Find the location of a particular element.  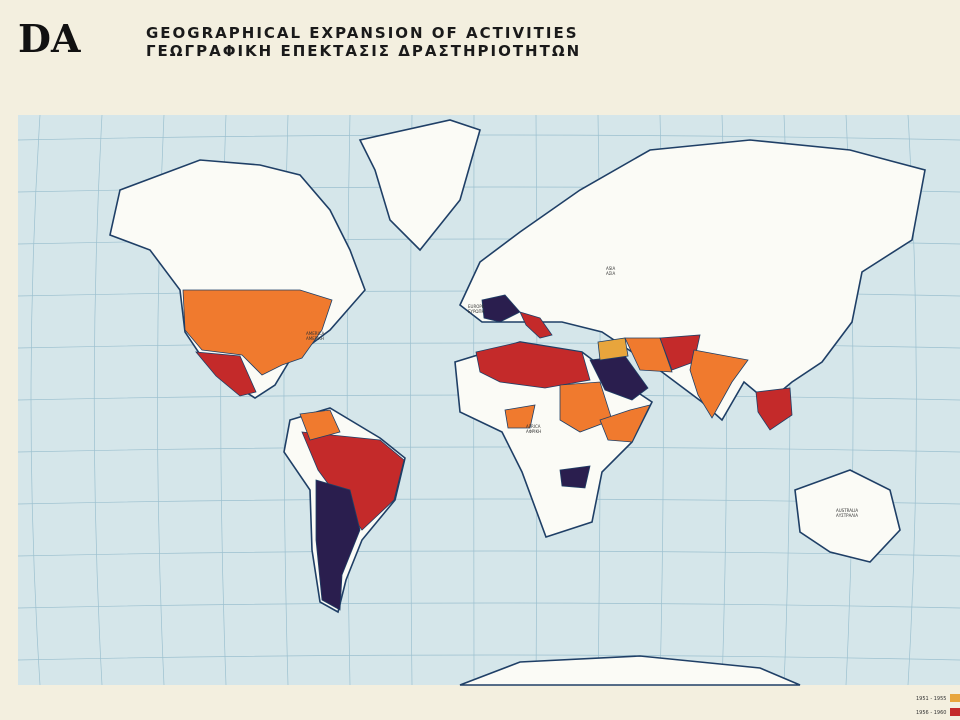

region-label: AMERICA ΑΜΕΡΙΚΗ is located at coordinates (315, 336).